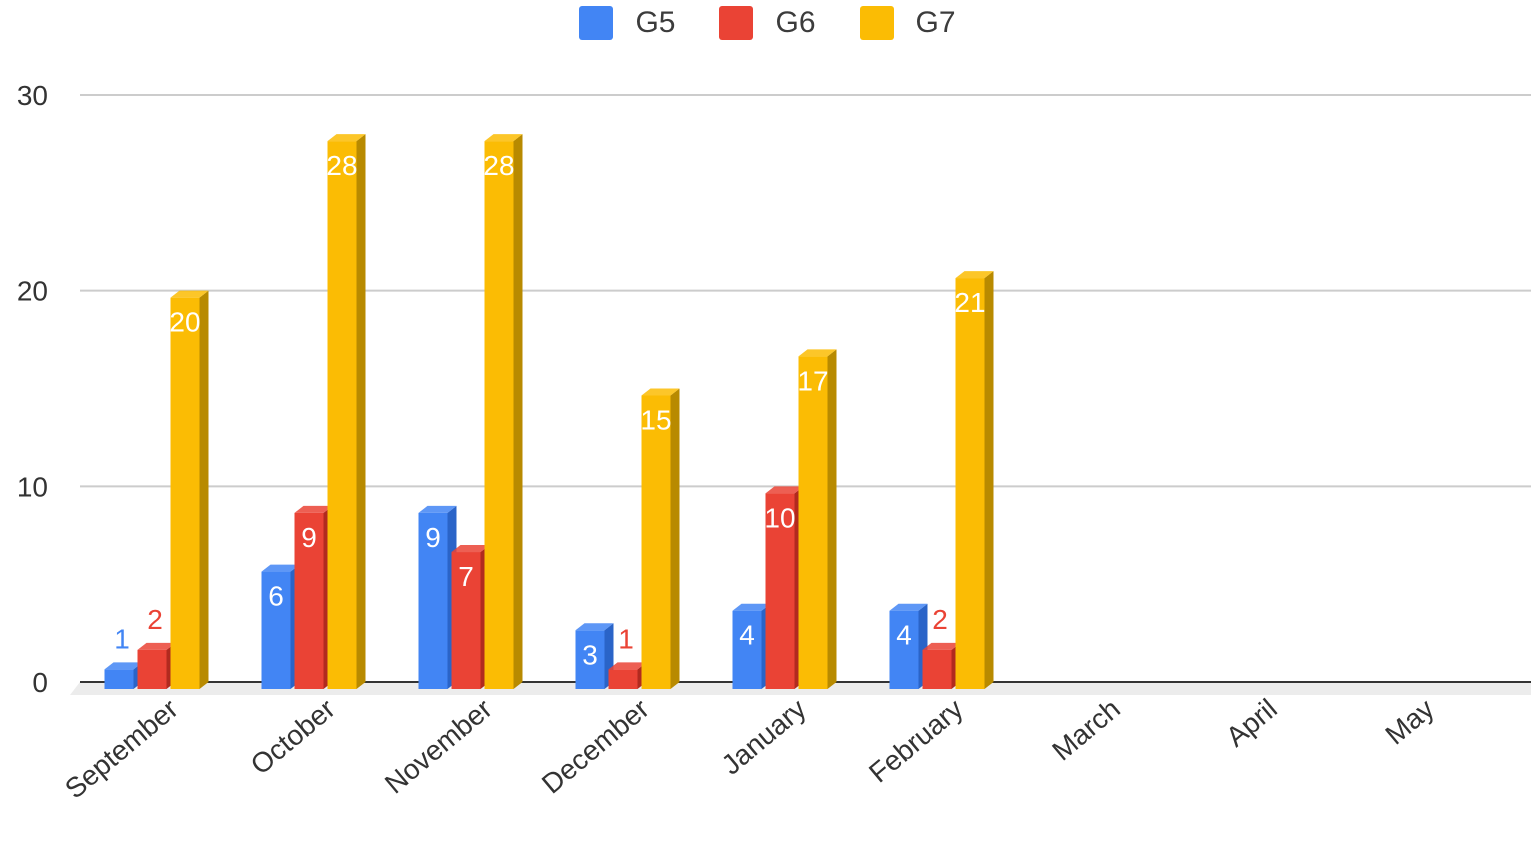 This screenshot has width=1531, height=842. I want to click on x-tick-label: April, so click(1251, 723).